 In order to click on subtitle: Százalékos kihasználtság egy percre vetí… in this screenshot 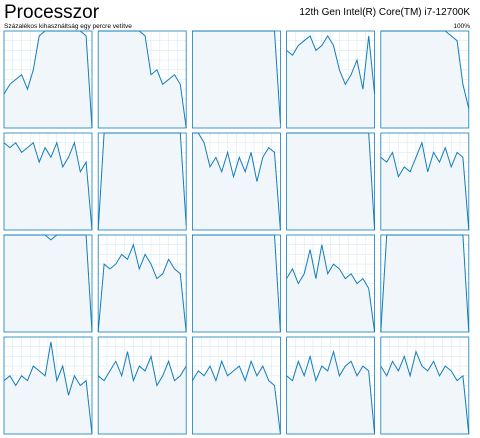, I will do `click(68, 26)`.